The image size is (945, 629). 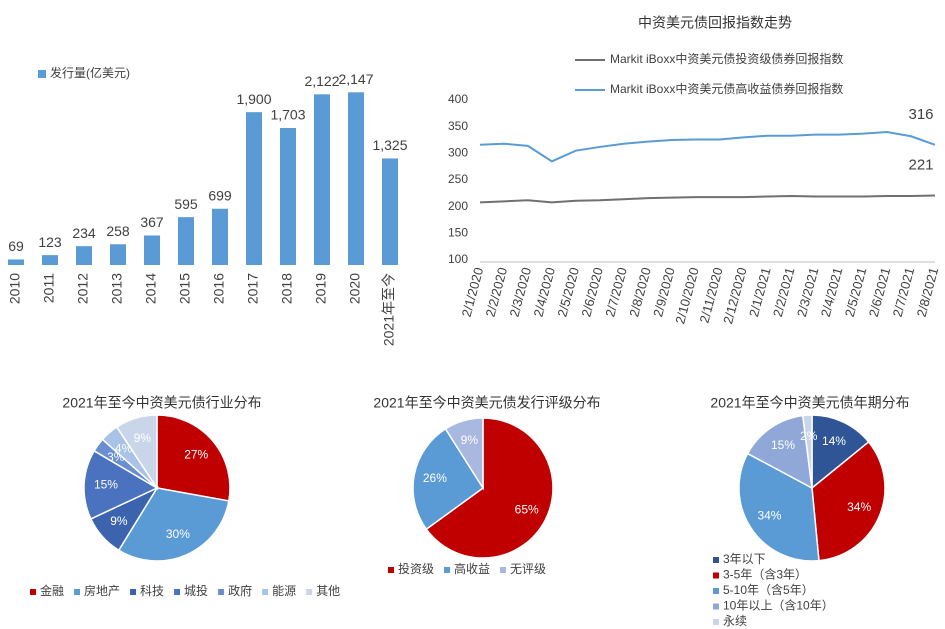 What do you see at coordinates (521, 292) in the screenshot?
I see `x-tick-label: 2/3/2020` at bounding box center [521, 292].